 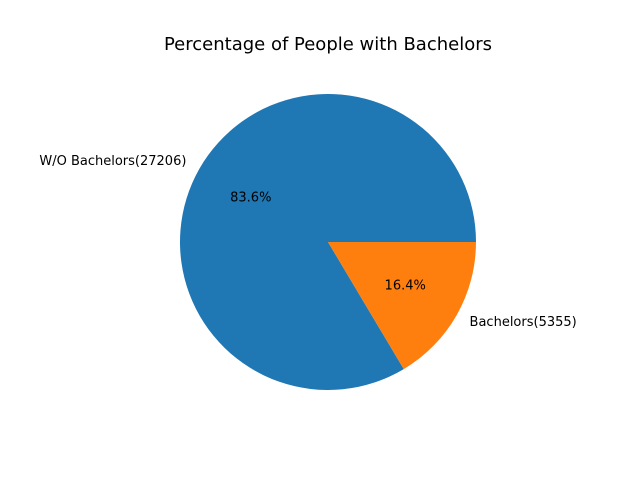 I want to click on slice-label-0: W/O Bachelors(27206), so click(x=112, y=161).